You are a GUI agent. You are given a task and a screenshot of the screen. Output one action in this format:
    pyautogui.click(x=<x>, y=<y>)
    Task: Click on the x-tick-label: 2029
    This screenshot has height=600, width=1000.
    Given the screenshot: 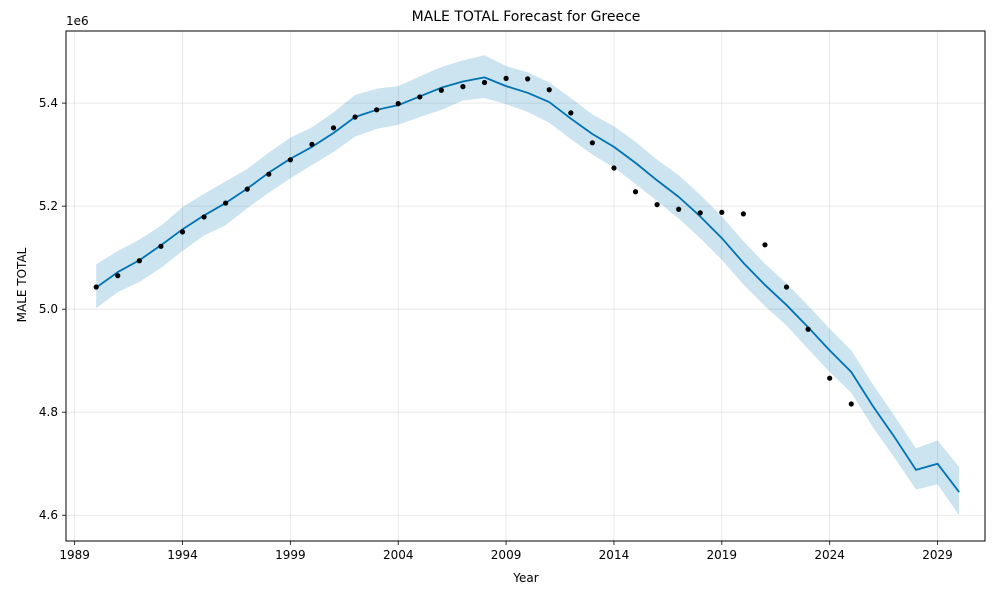 What is the action you would take?
    pyautogui.click(x=937, y=555)
    